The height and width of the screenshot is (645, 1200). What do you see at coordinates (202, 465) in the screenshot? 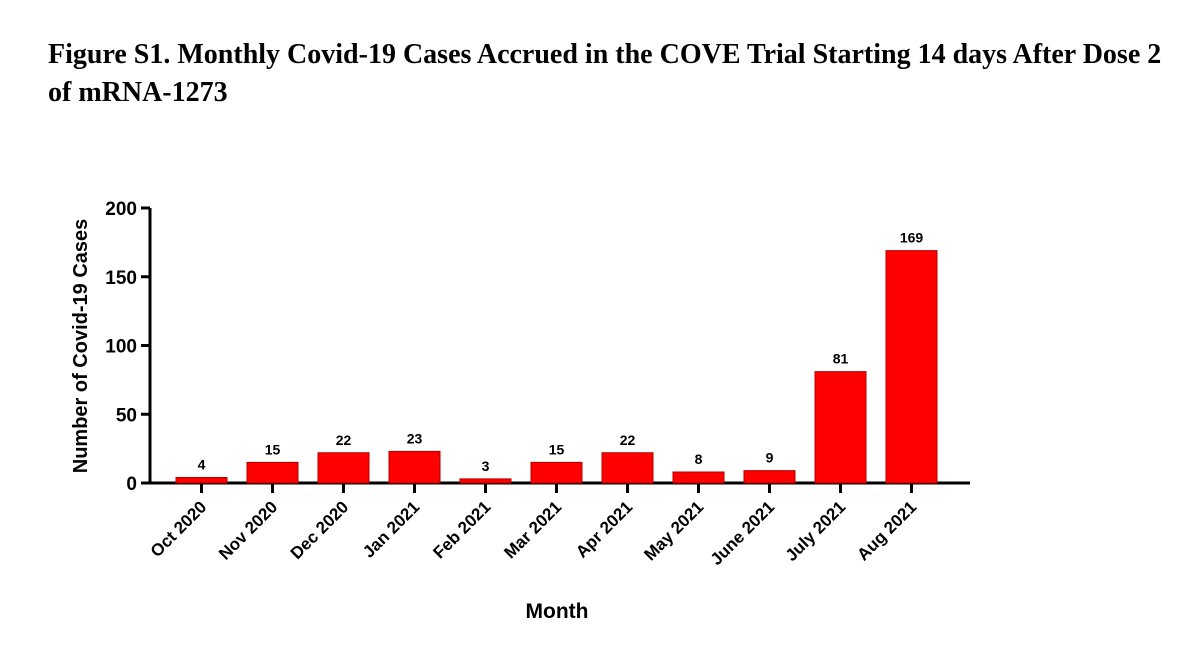
I see `bar-value-label: 4` at bounding box center [202, 465].